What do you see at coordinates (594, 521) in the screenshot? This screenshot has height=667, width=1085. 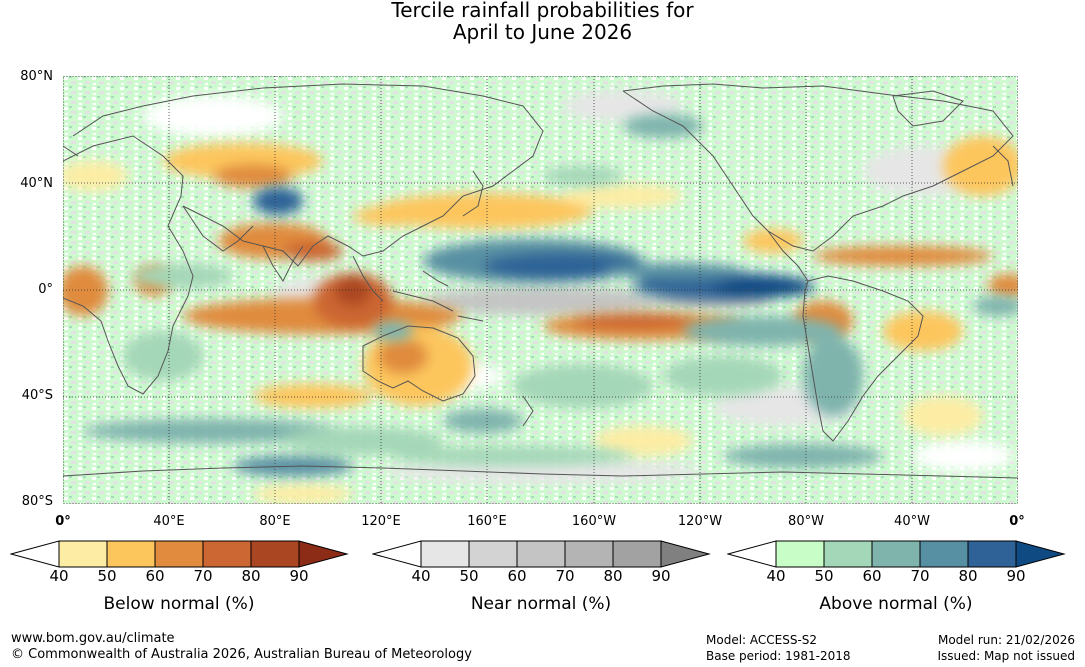 I see `lon-label-160w: 160°W` at bounding box center [594, 521].